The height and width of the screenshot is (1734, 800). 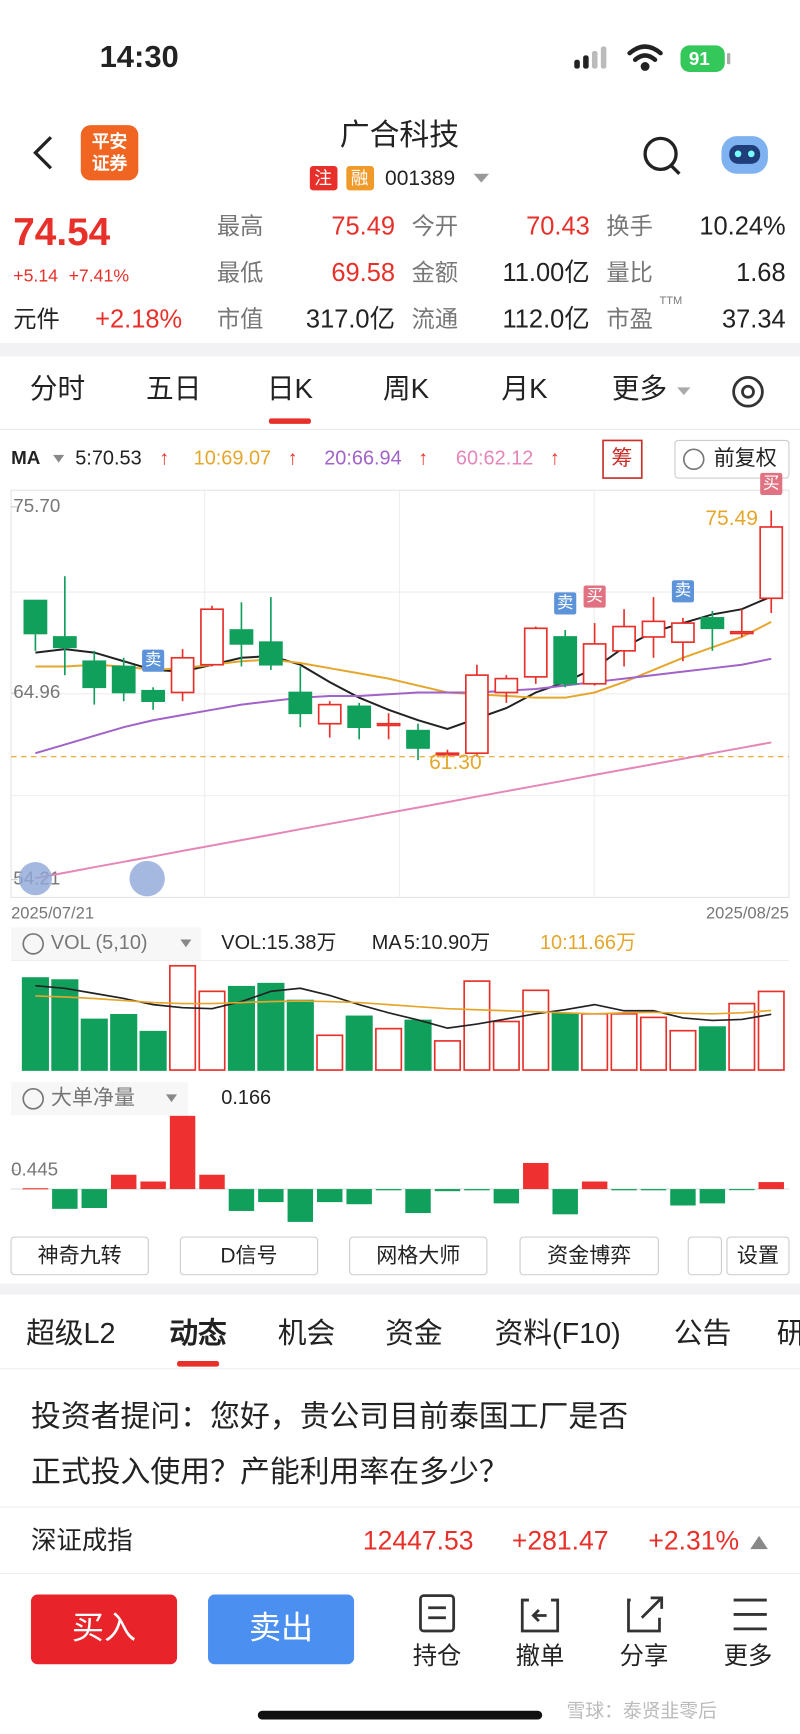 I want to click on tool-label: 资金博弈, so click(x=589, y=1256).